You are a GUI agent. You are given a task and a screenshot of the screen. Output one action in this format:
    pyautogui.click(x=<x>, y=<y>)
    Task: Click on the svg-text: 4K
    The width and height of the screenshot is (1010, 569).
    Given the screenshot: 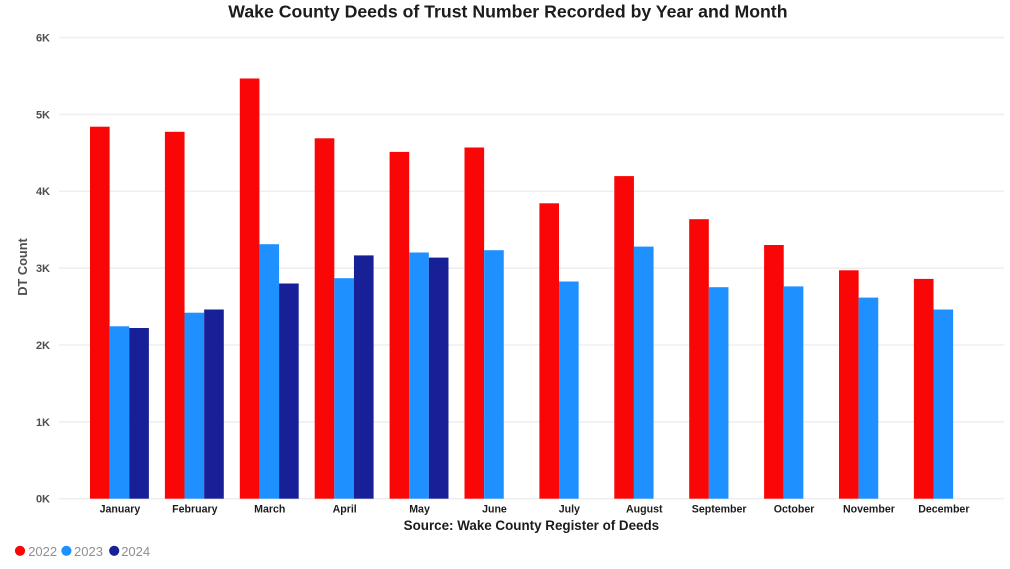 What is the action you would take?
    pyautogui.click(x=43, y=192)
    